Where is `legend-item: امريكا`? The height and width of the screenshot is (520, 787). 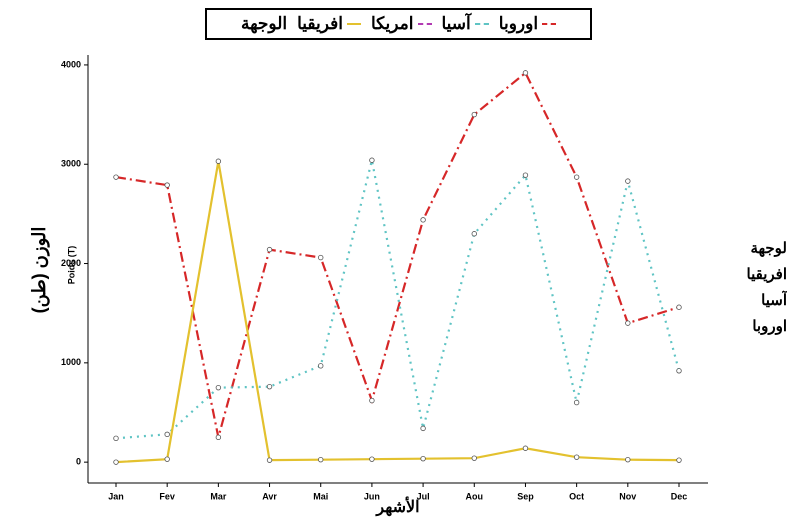 legend-item: امريكا is located at coordinates (401, 24).